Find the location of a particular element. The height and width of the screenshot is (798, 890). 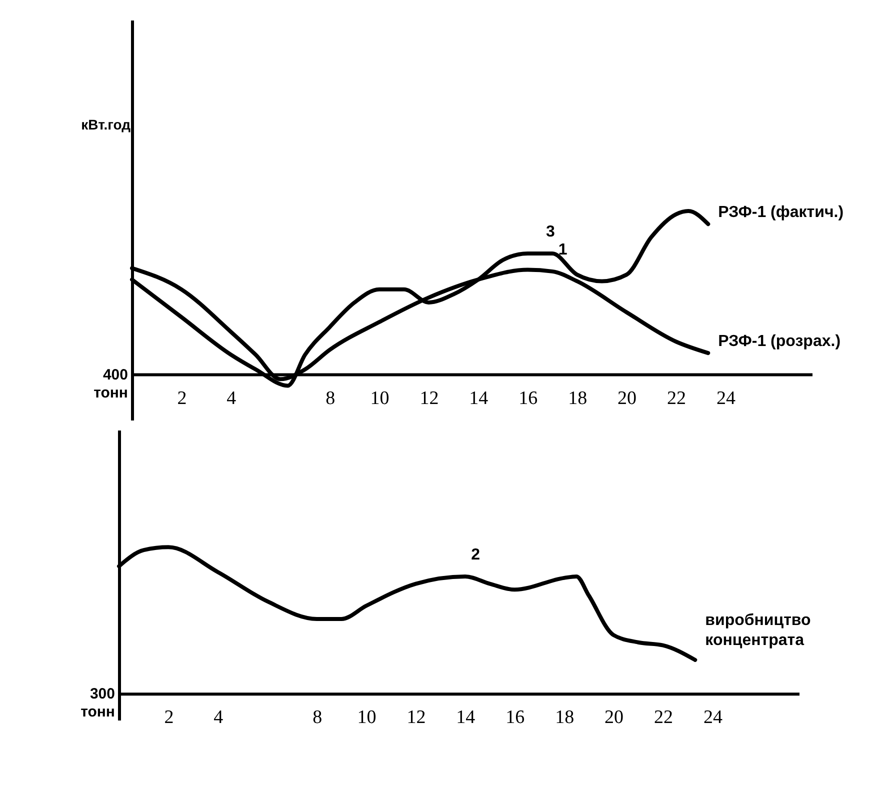

annotation: 3 is located at coordinates (550, 231).